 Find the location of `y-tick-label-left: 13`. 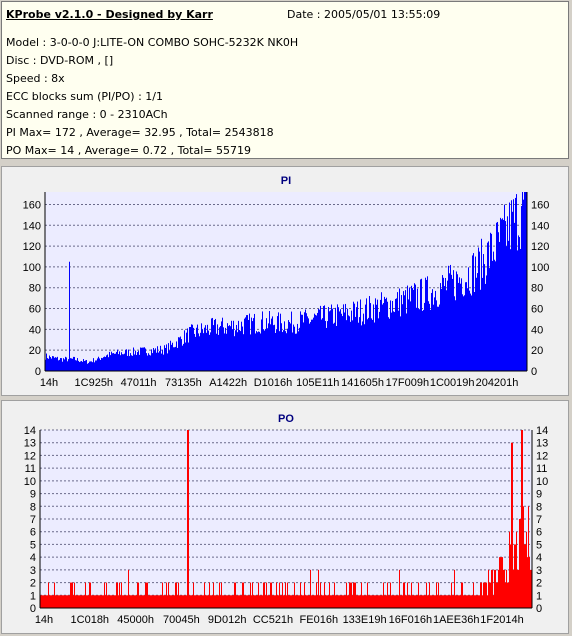

y-tick-label-left: 13 is located at coordinates (30, 444).